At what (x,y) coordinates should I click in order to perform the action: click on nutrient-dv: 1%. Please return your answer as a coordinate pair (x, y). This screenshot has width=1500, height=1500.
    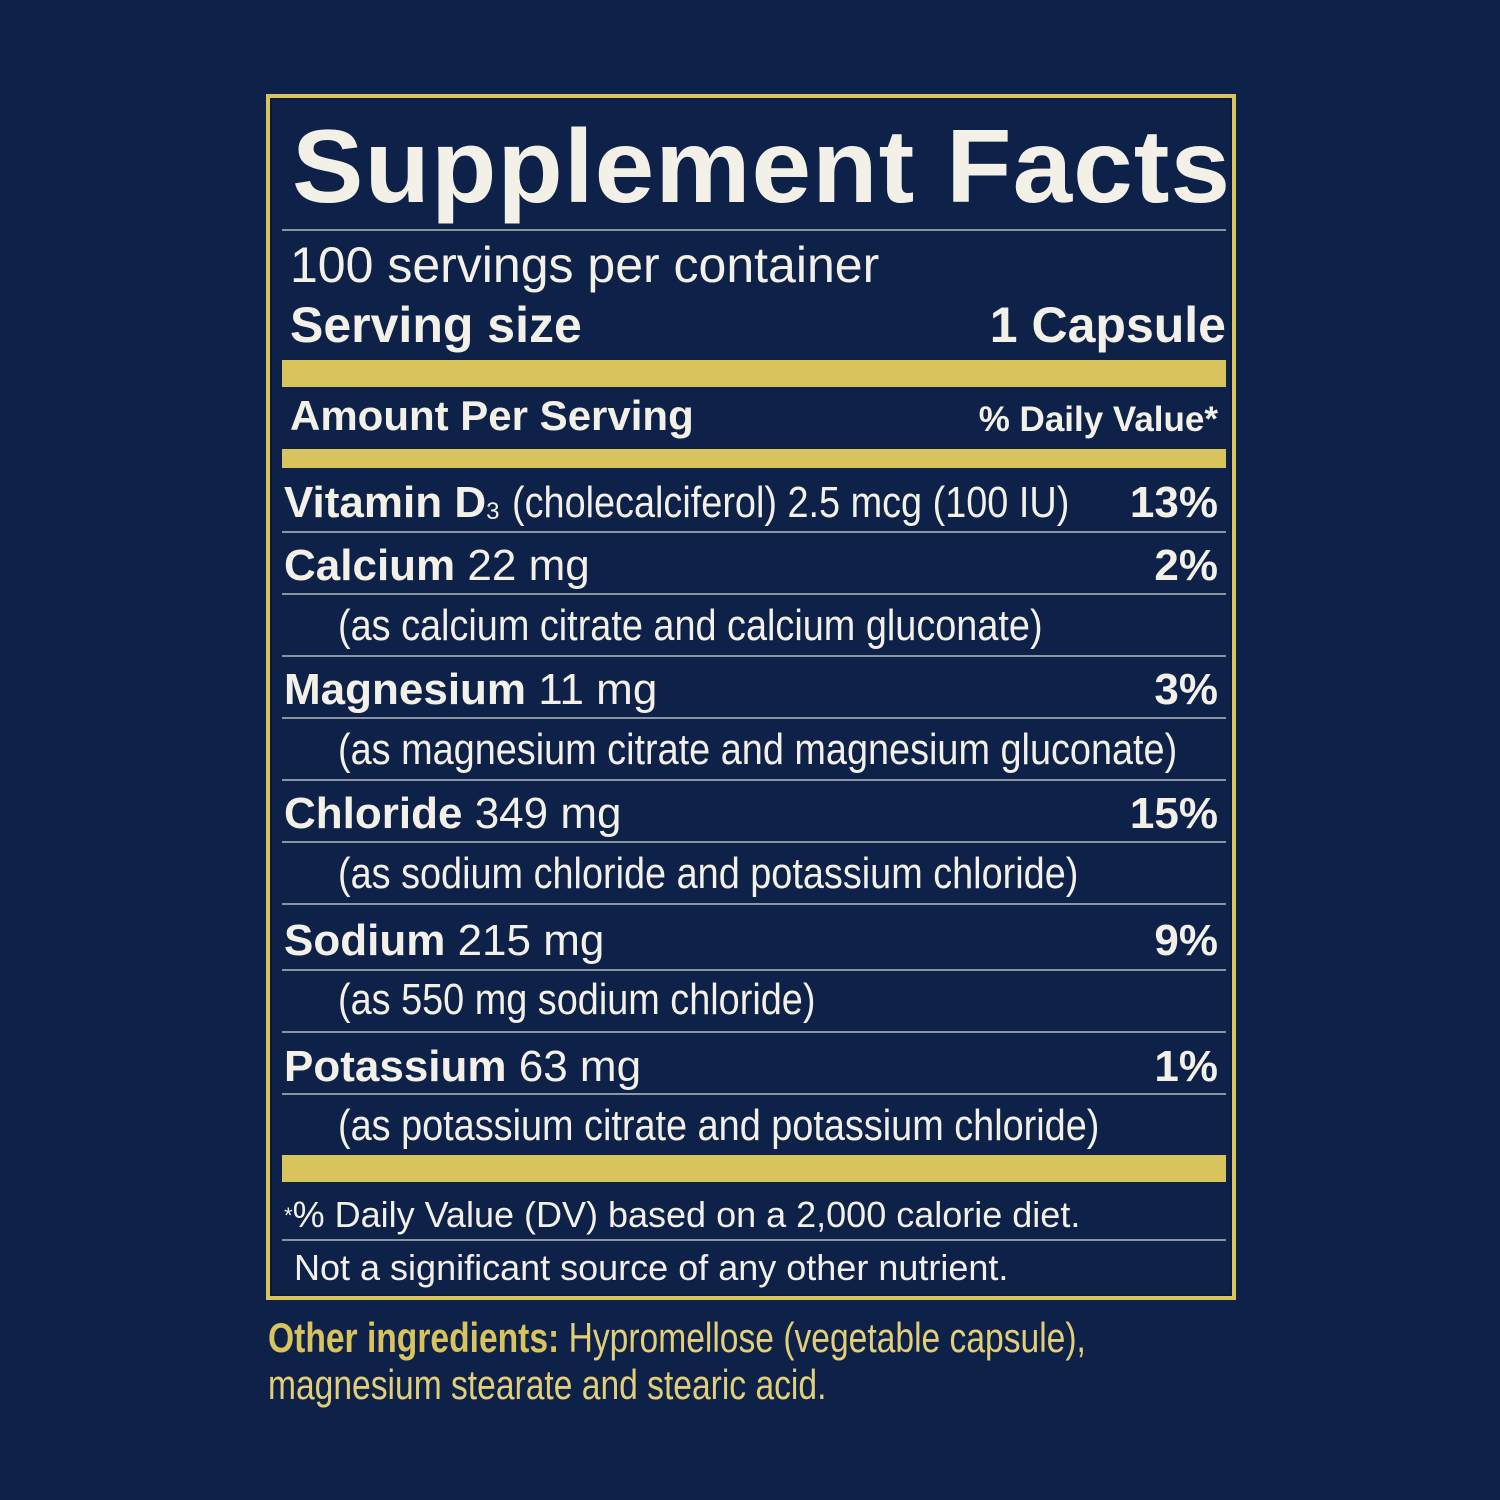
    Looking at the image, I should click on (1186, 1066).